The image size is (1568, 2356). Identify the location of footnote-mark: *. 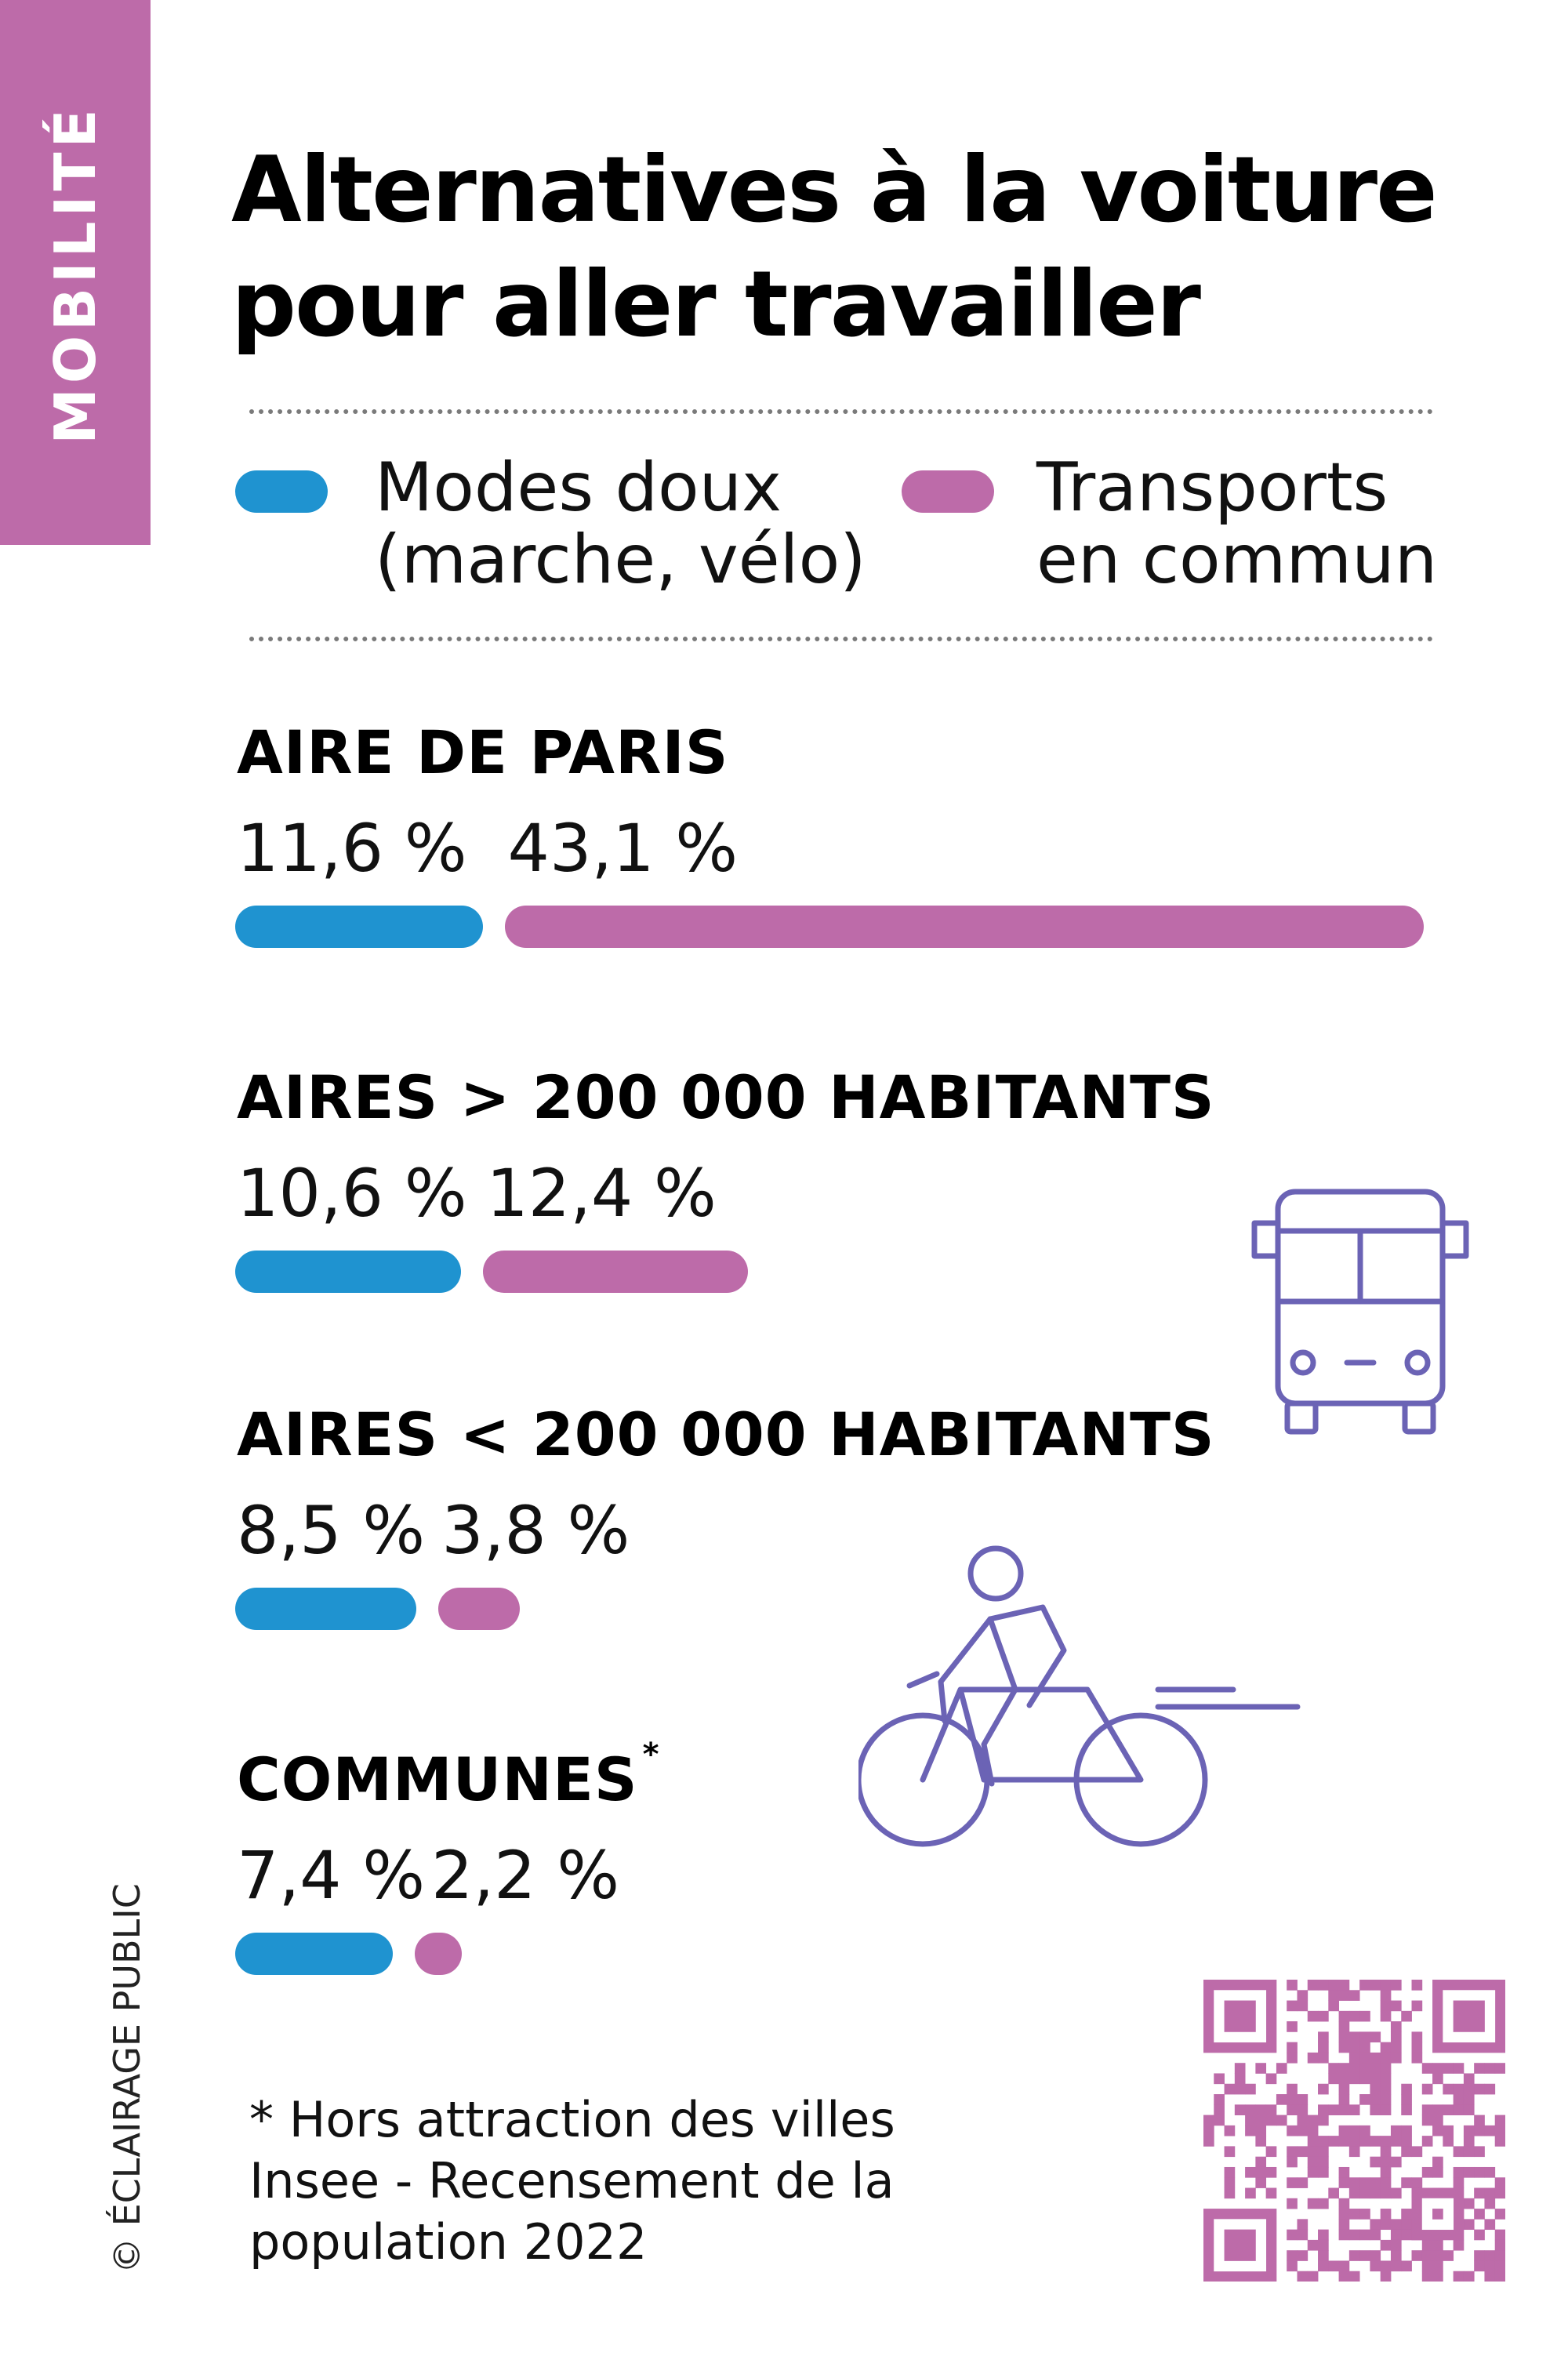
(651, 1755).